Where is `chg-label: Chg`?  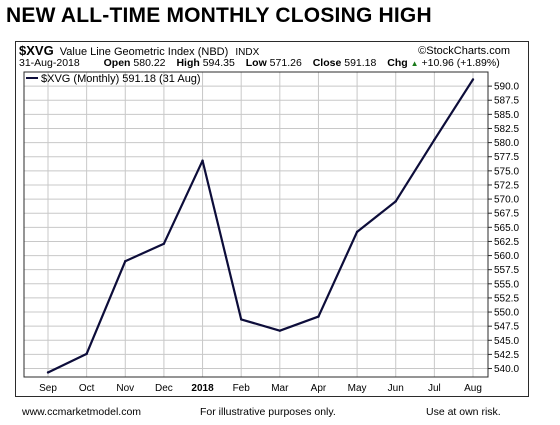 chg-label: Chg is located at coordinates (397, 63).